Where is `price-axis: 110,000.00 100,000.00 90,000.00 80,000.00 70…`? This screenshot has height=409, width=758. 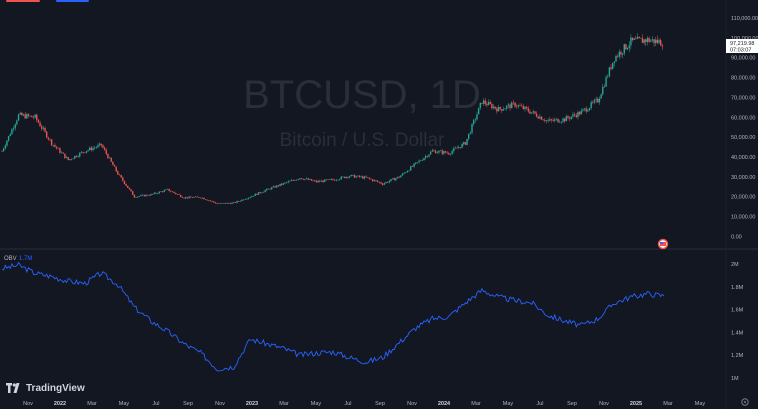
price-axis: 110,000.00 100,000.00 90,000.00 80,000.00 70… is located at coordinates (744, 128).